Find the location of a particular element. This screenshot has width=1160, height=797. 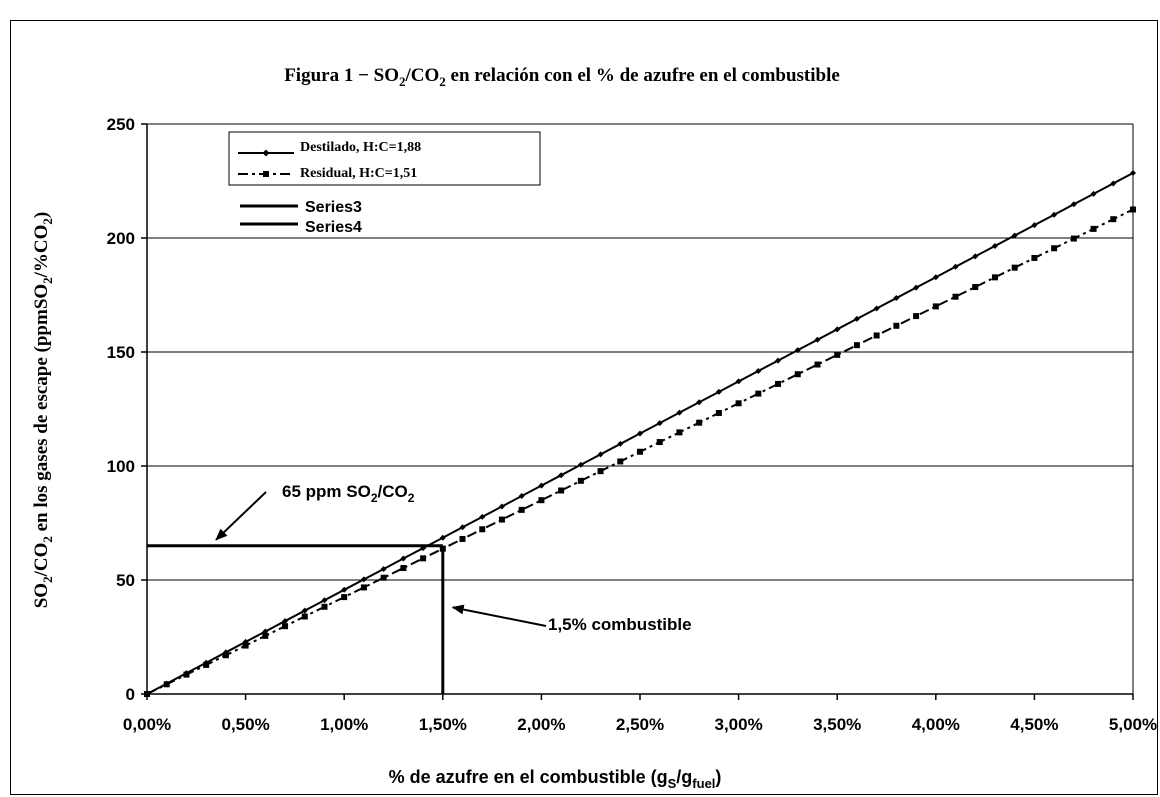

x-tick-label-8: 4,00% is located at coordinates (936, 724).